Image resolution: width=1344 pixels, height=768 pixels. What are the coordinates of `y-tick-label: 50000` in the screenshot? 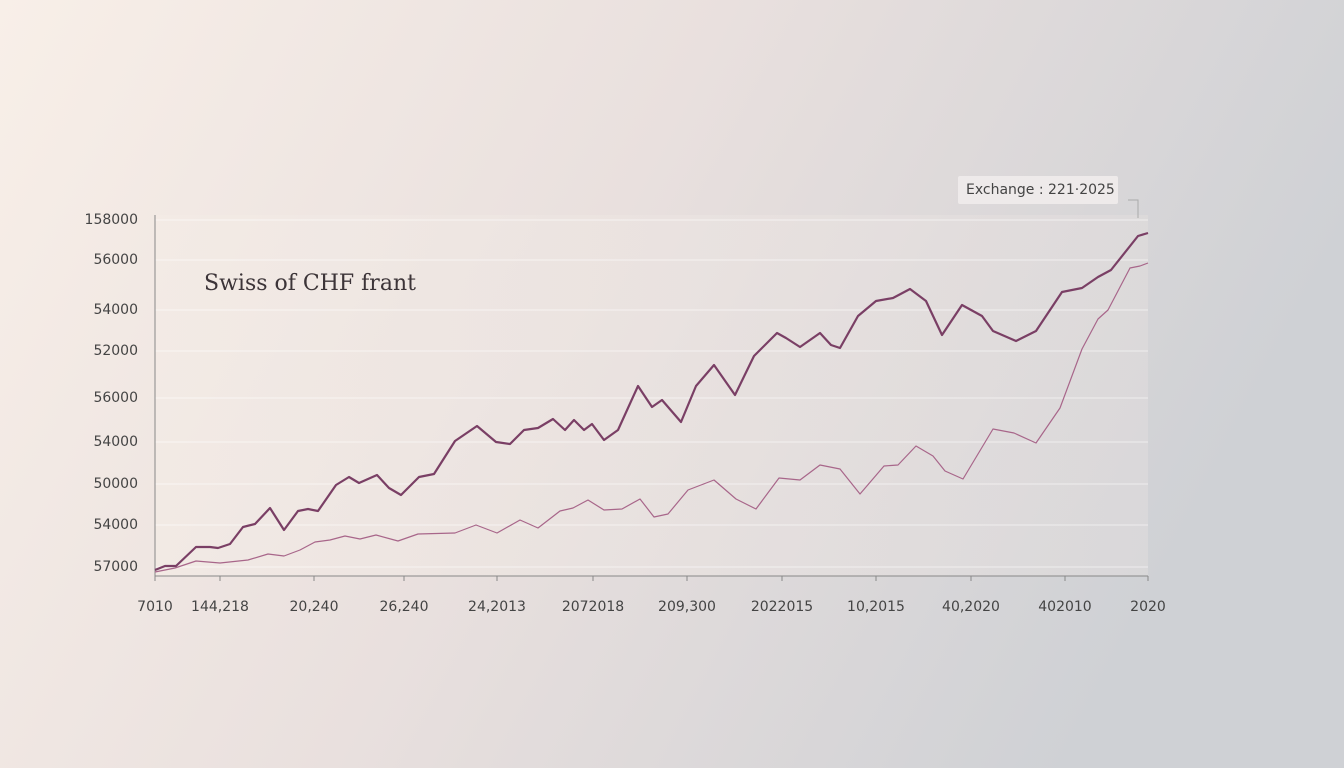 It's located at (115, 484).